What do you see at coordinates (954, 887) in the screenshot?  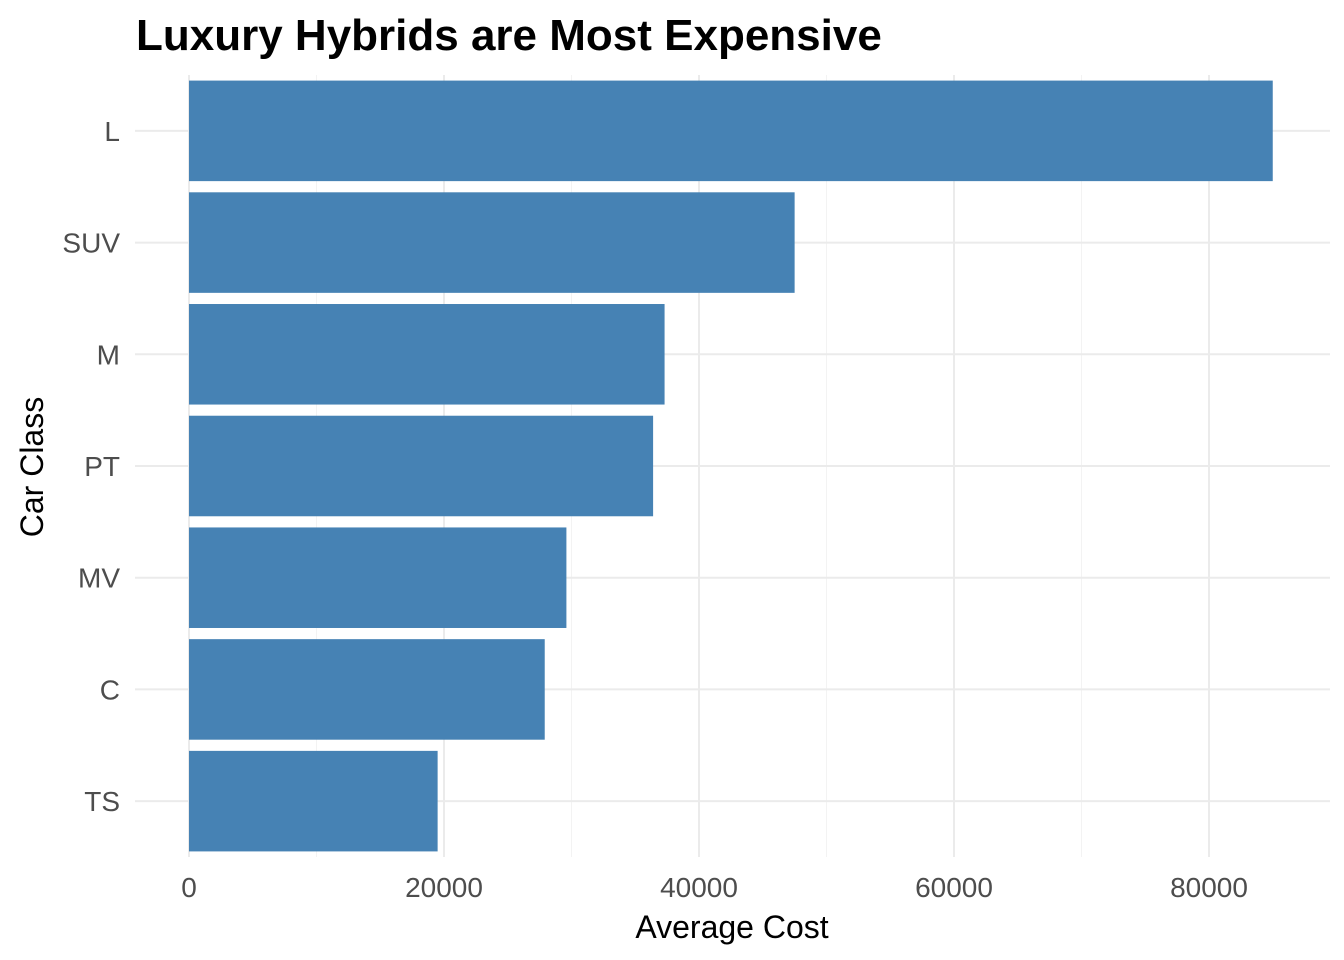 I see `x-tick-label: 60000` at bounding box center [954, 887].